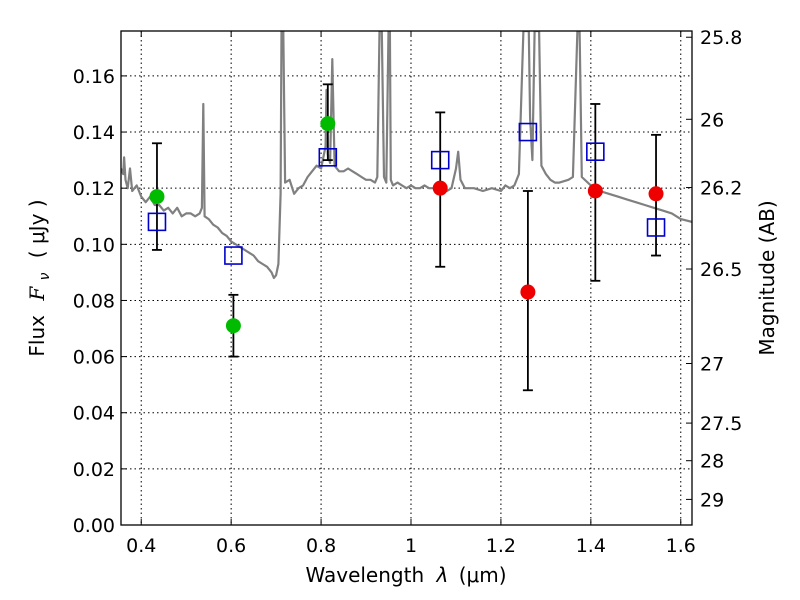  I want to click on mag-tick-label: 26, so click(712, 120).